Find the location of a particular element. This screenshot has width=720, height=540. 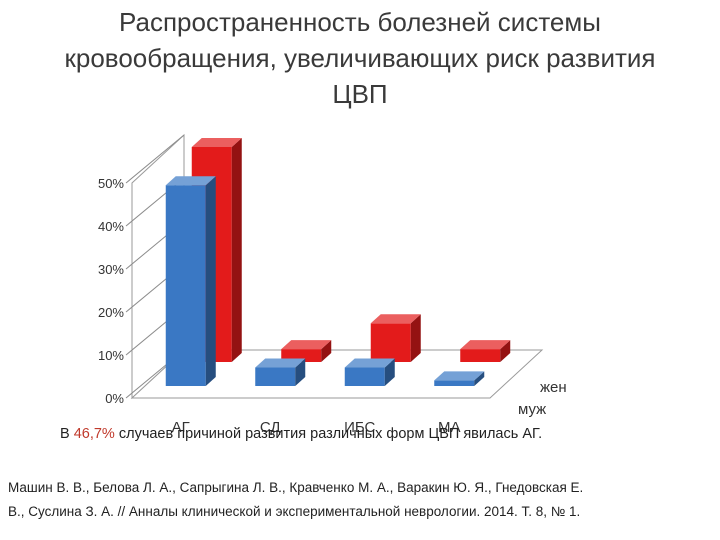

y-tick-label: 30% is located at coordinates (111, 269).